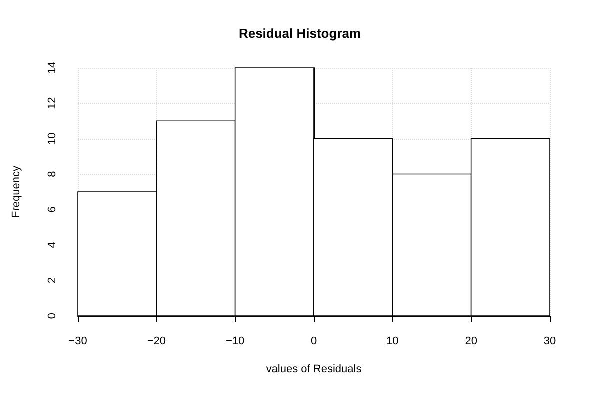  Describe the element at coordinates (156, 342) in the screenshot. I see `x-tick-label: −20` at that location.